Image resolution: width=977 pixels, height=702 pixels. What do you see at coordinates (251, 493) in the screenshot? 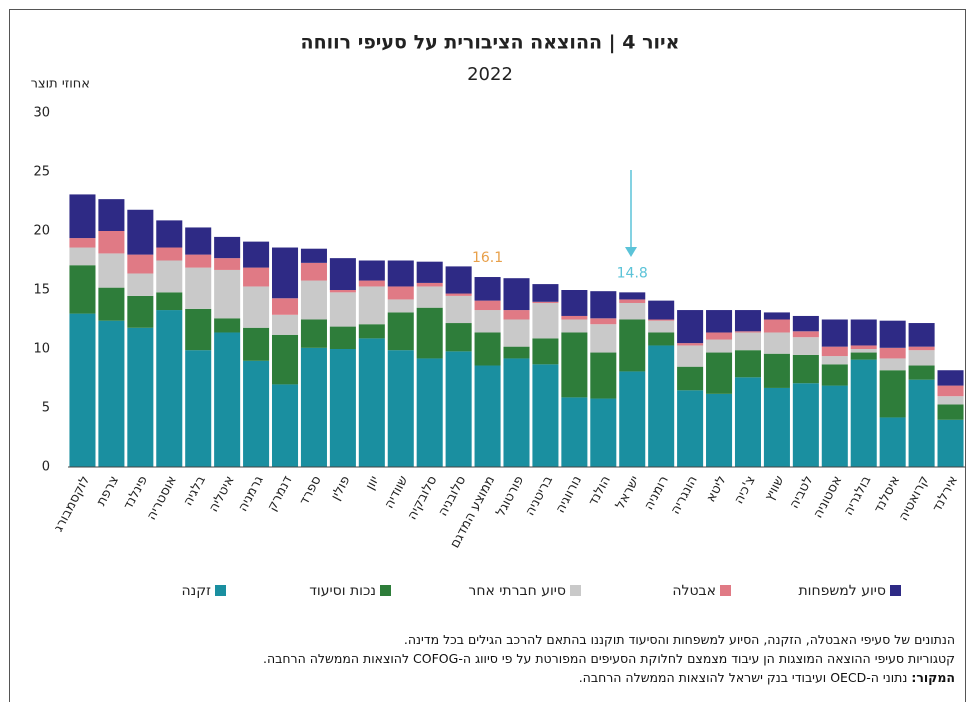
I see `x-tick-label: גרמניה` at bounding box center [251, 493].